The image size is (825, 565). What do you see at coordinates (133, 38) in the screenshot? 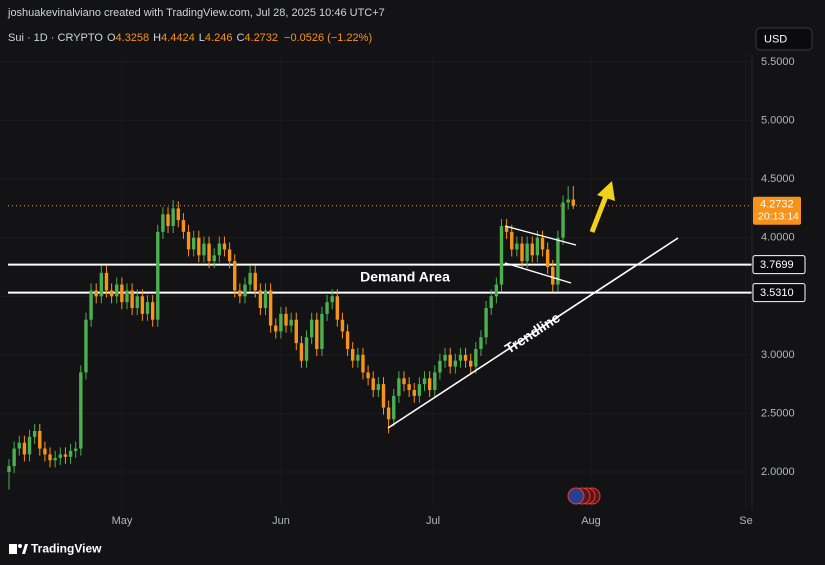
I see `legend-open: 4.3258` at bounding box center [133, 38].